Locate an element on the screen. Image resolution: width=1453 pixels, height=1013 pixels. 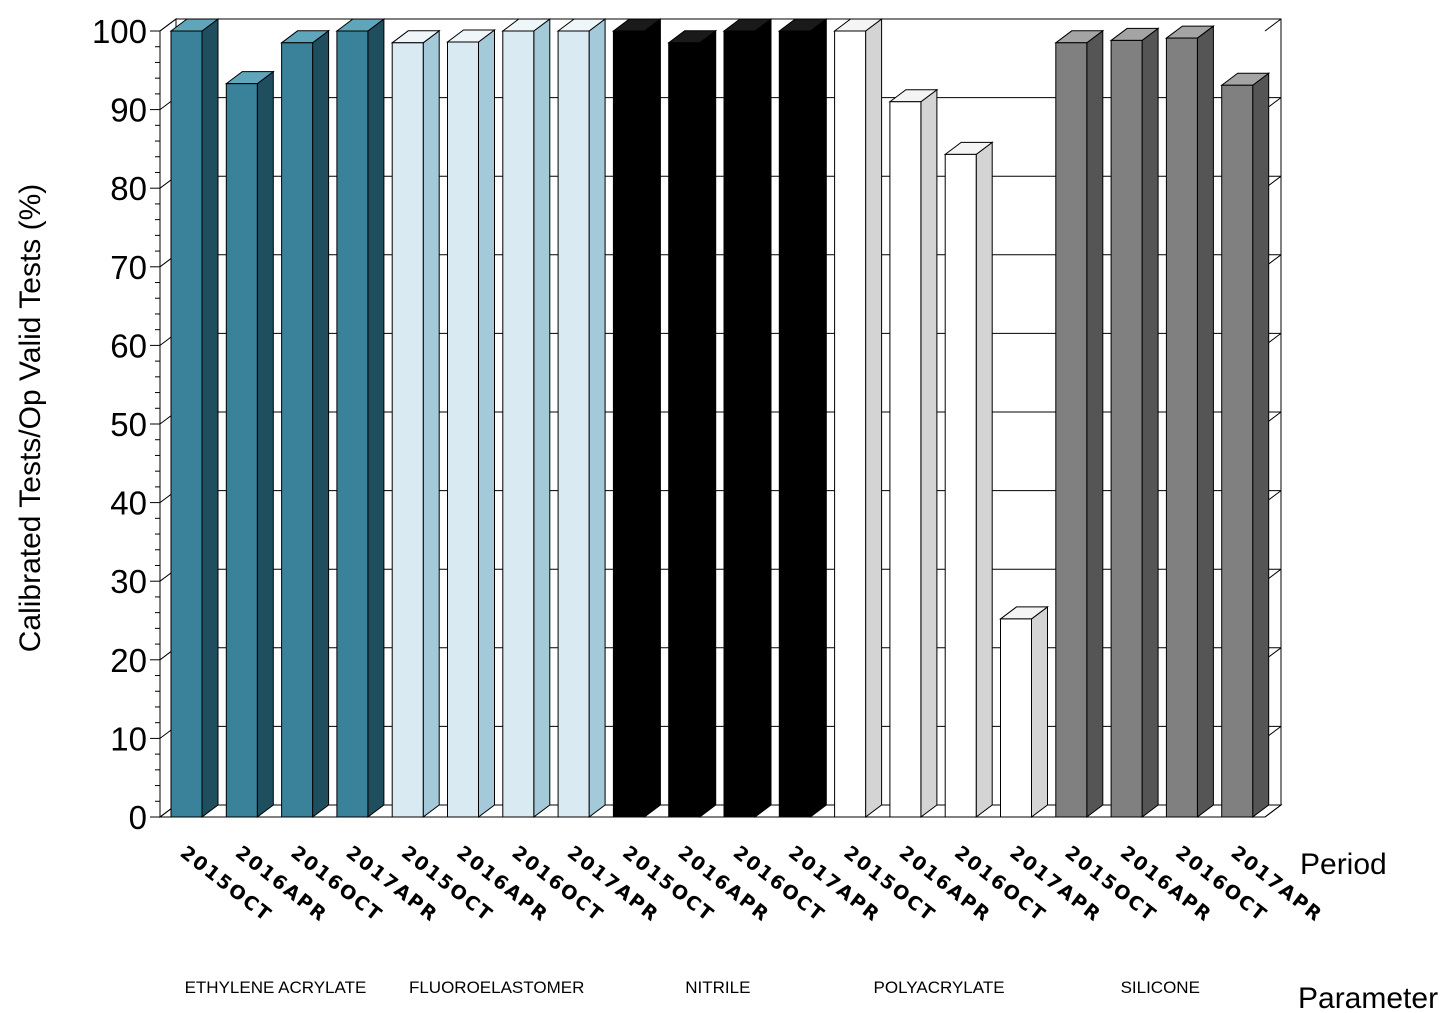
y-tick-label: 20 is located at coordinates (128, 660).